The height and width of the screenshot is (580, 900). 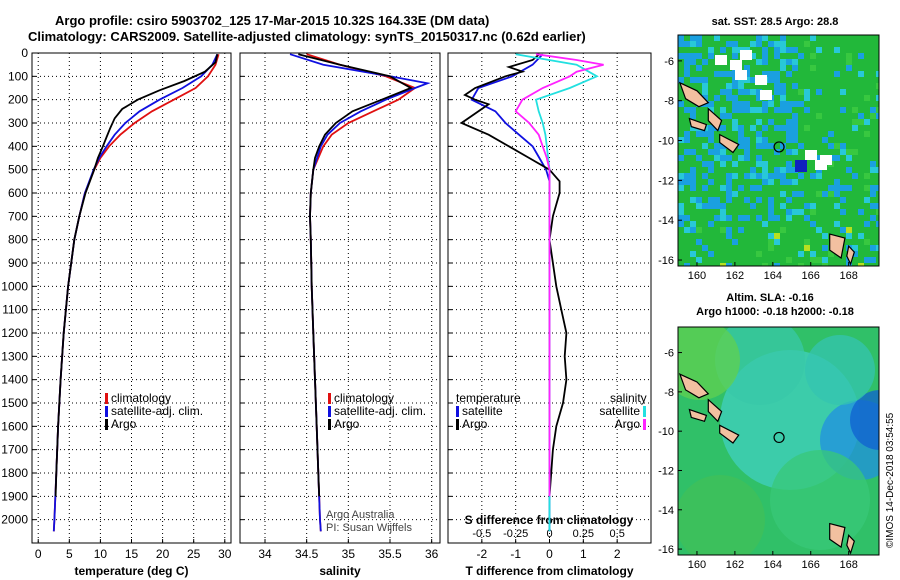 What do you see at coordinates (157, 411) in the screenshot?
I see `legend-entry: satellite-adj. clim.` at bounding box center [157, 411].